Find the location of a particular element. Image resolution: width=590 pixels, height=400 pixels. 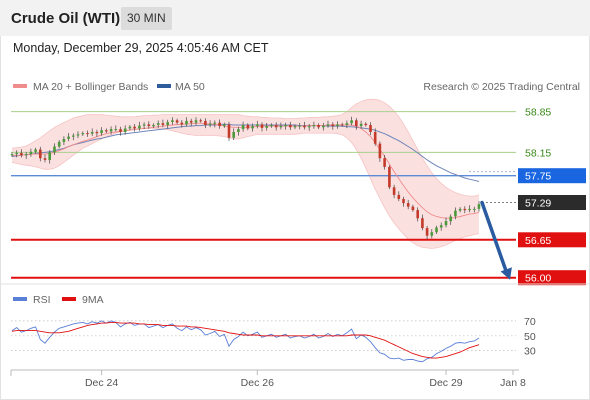

rsi-tick-label-50: 50 is located at coordinates (530, 337).